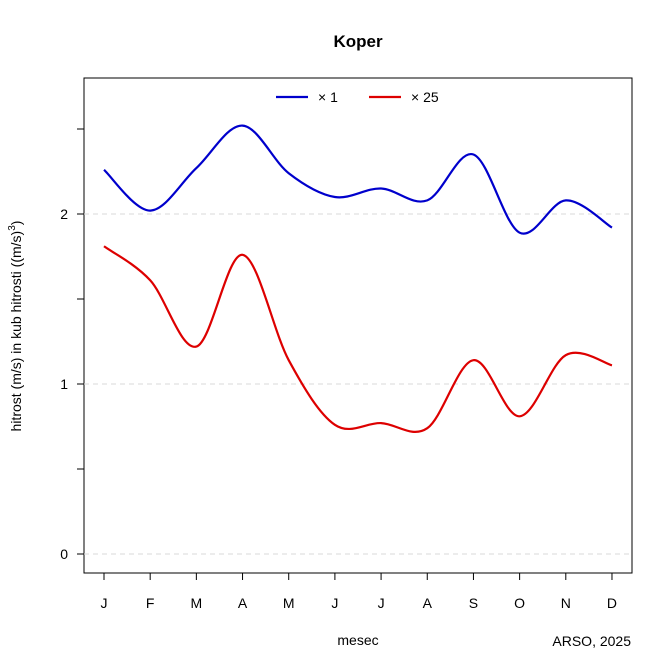  I want to click on y-axis-title: hitrost (m/s) in kub hitrosti ((m/s)3), so click(15, 326).